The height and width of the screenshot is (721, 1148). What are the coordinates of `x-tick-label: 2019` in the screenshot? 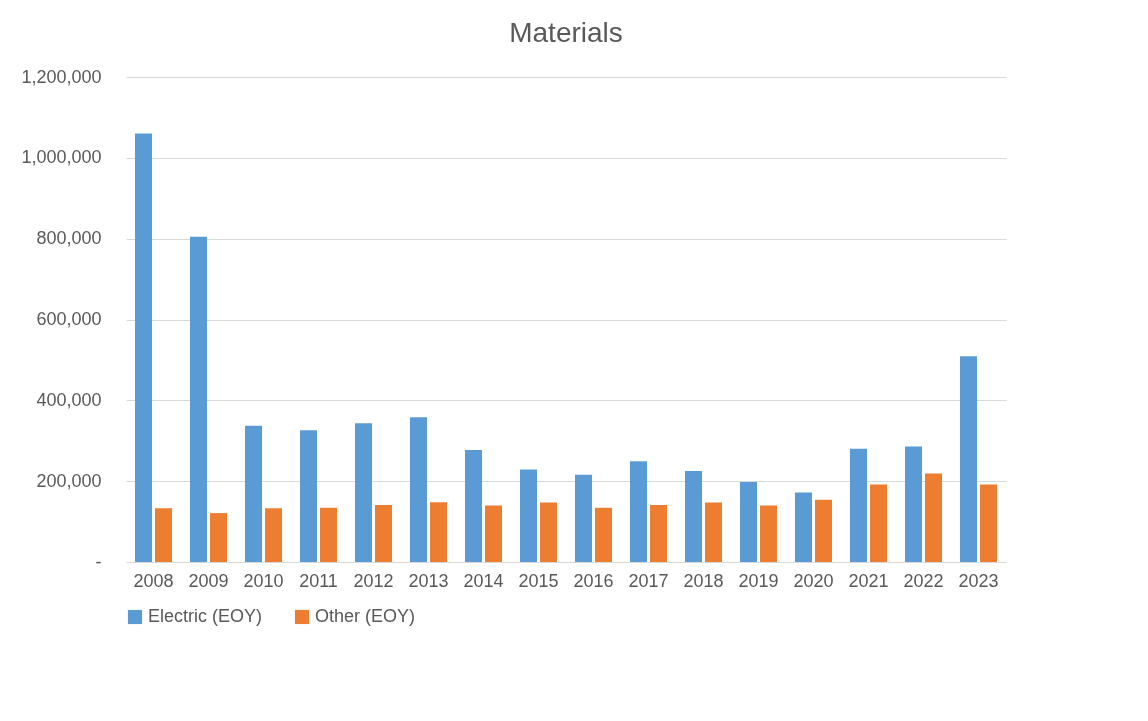 It's located at (758, 580).